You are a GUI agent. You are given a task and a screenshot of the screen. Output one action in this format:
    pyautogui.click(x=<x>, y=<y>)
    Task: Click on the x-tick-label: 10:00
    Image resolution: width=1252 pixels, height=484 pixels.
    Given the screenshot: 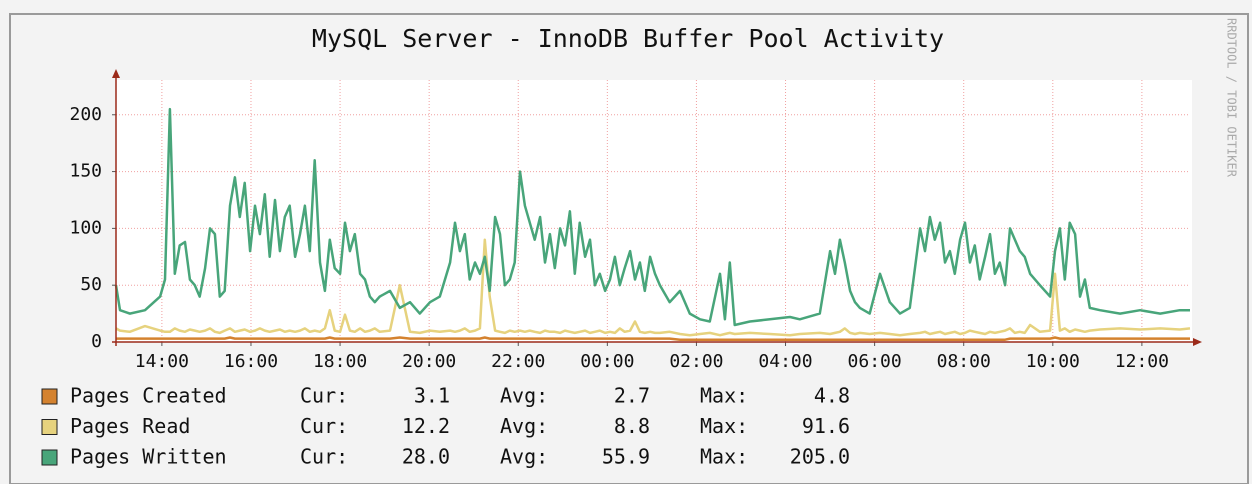 What is the action you would take?
    pyautogui.click(x=1053, y=361)
    